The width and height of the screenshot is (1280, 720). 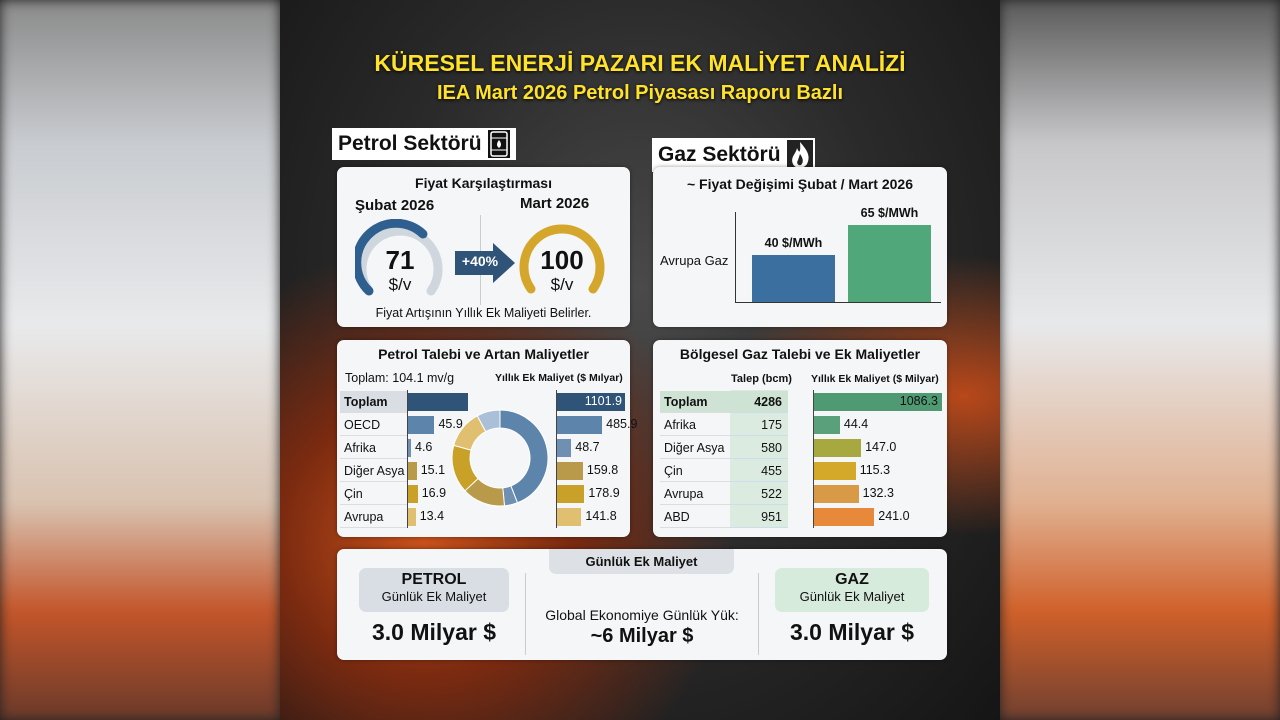 What do you see at coordinates (400, 284) in the screenshot?
I see `feb-unit: $/v` at bounding box center [400, 284].